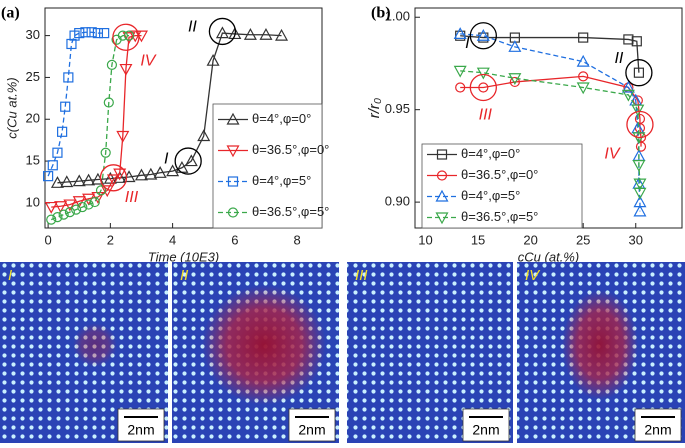 Image resolution: width=685 pixels, height=448 pixels. Describe the element at coordinates (132, 197) in the screenshot. I see `annotation-label: III` at that location.